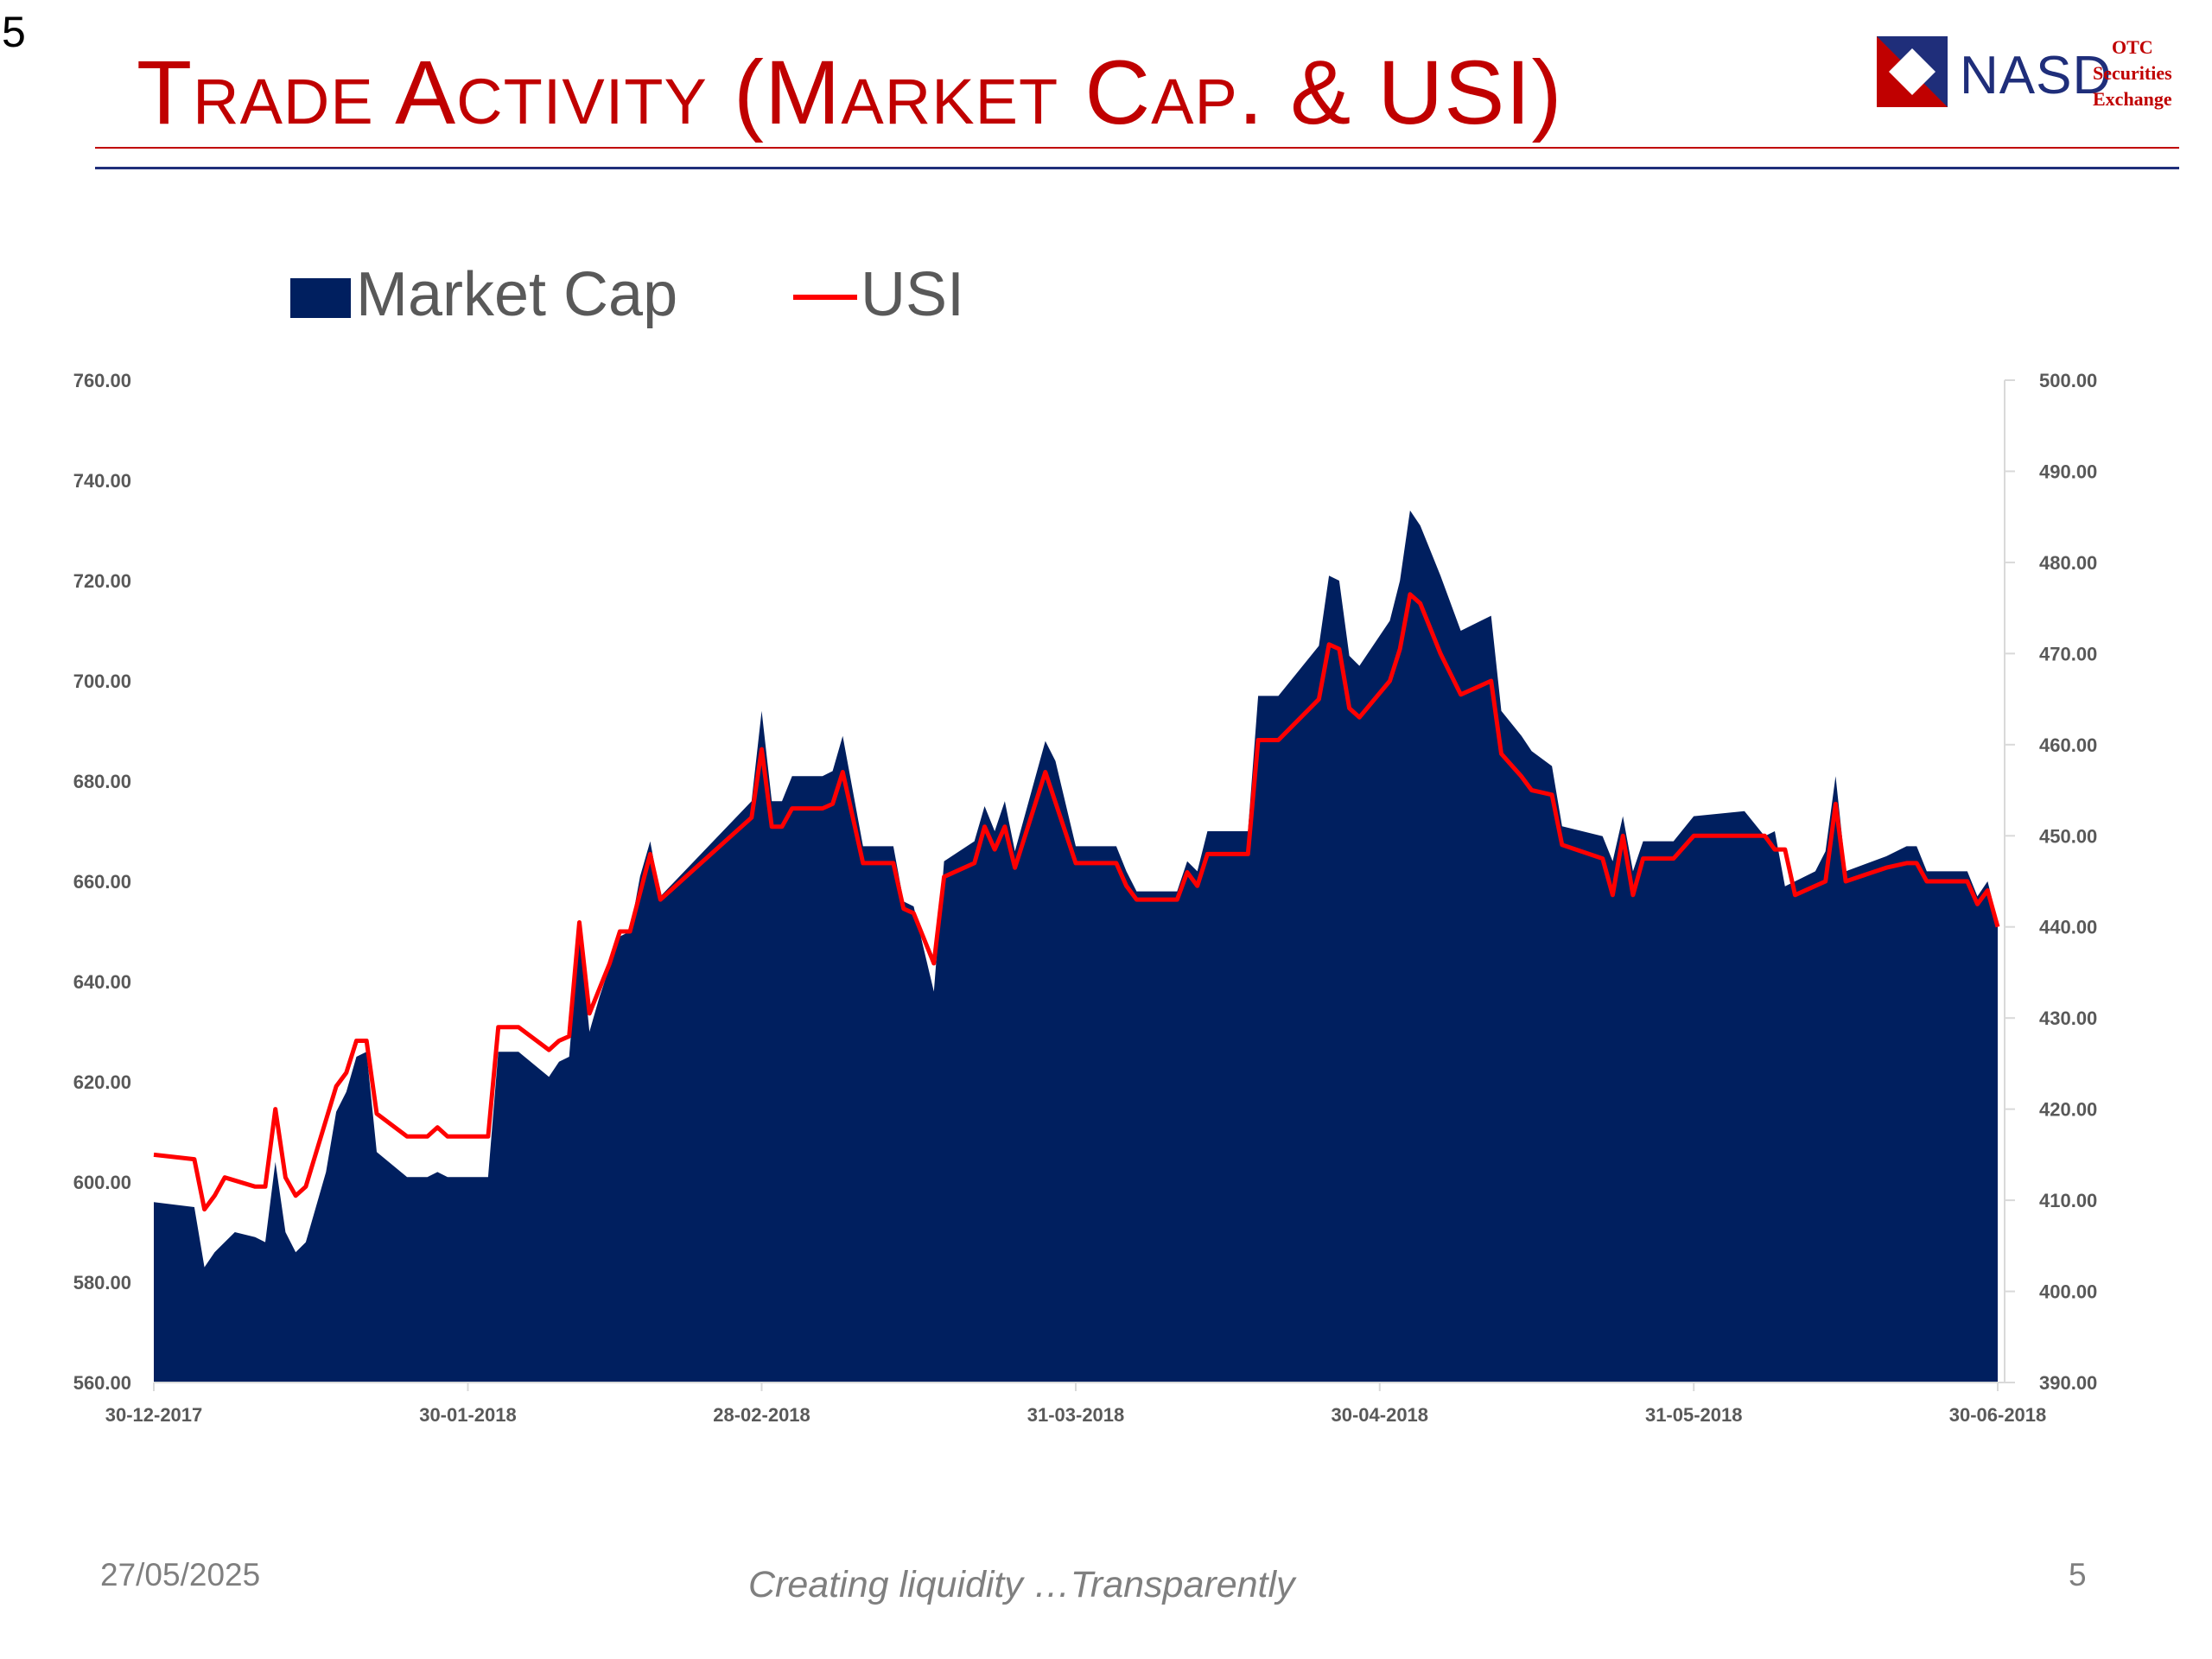  I want to click on logo-line-3: Exchange, so click(2132, 99).